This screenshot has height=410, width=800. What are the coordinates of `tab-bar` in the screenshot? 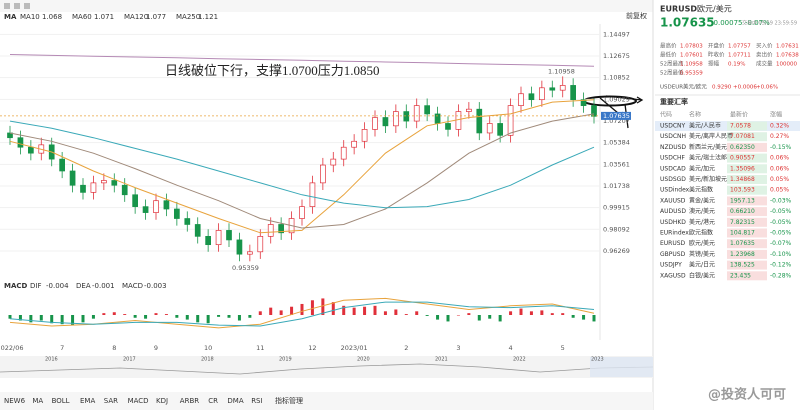 It's located at (326, 401).